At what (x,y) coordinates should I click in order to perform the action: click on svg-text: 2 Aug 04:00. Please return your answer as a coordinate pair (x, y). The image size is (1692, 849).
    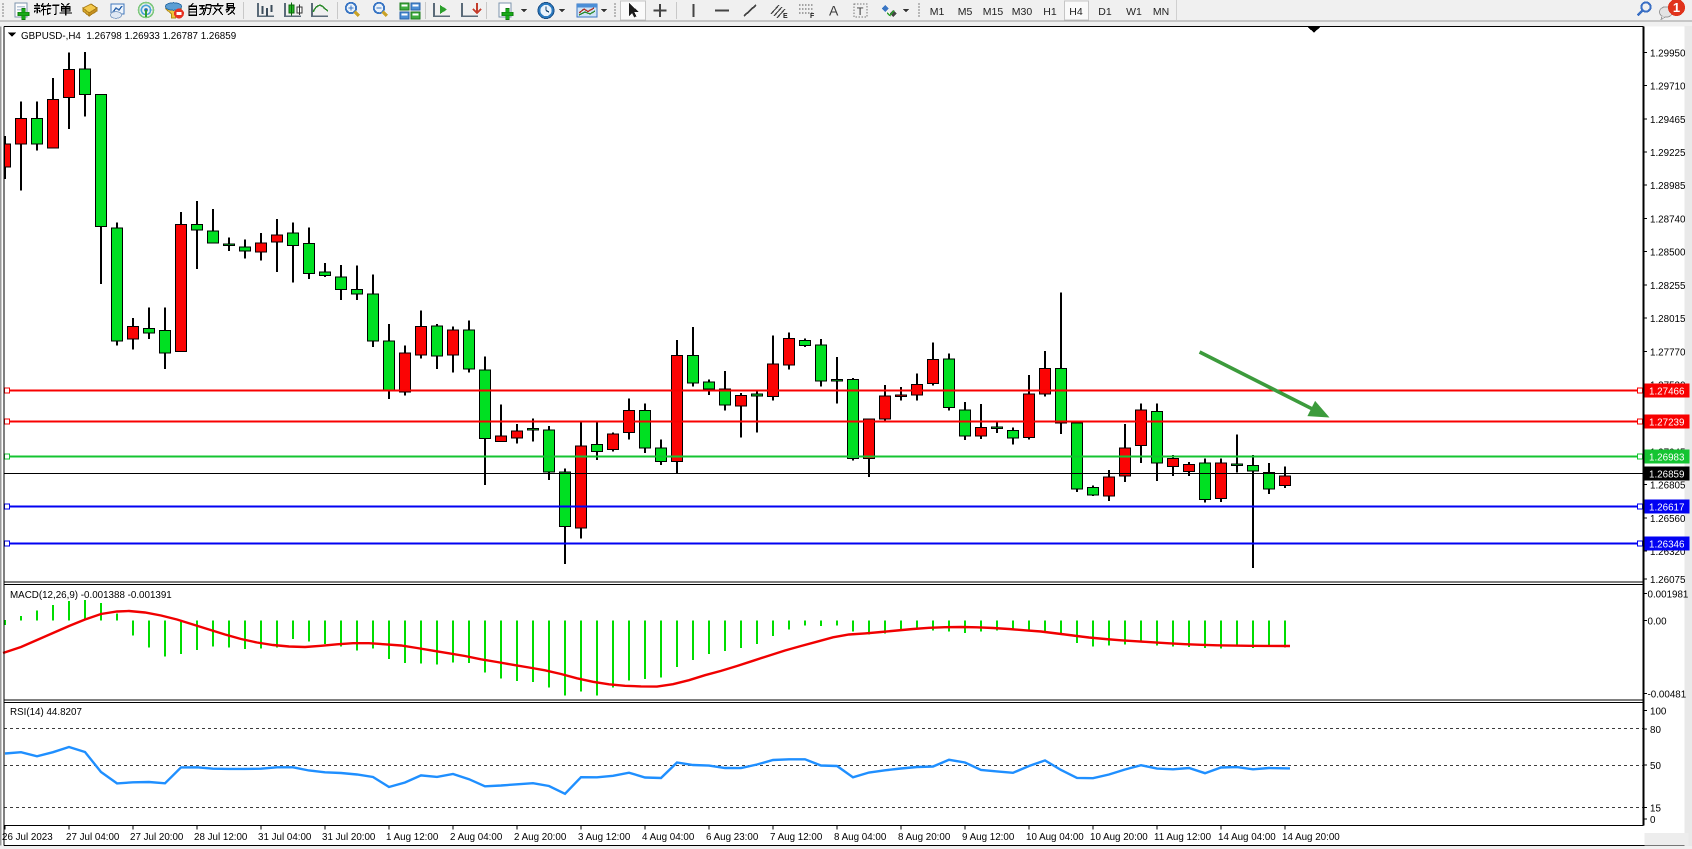
    Looking at the image, I should click on (476, 837).